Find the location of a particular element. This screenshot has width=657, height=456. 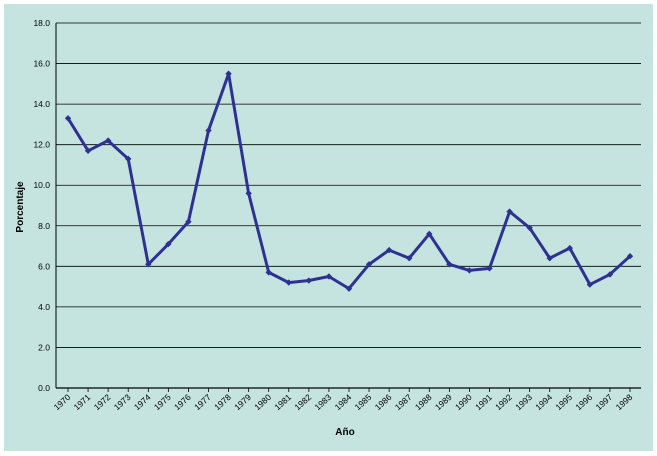

y-tick-label: 16.0 is located at coordinates (41, 64).